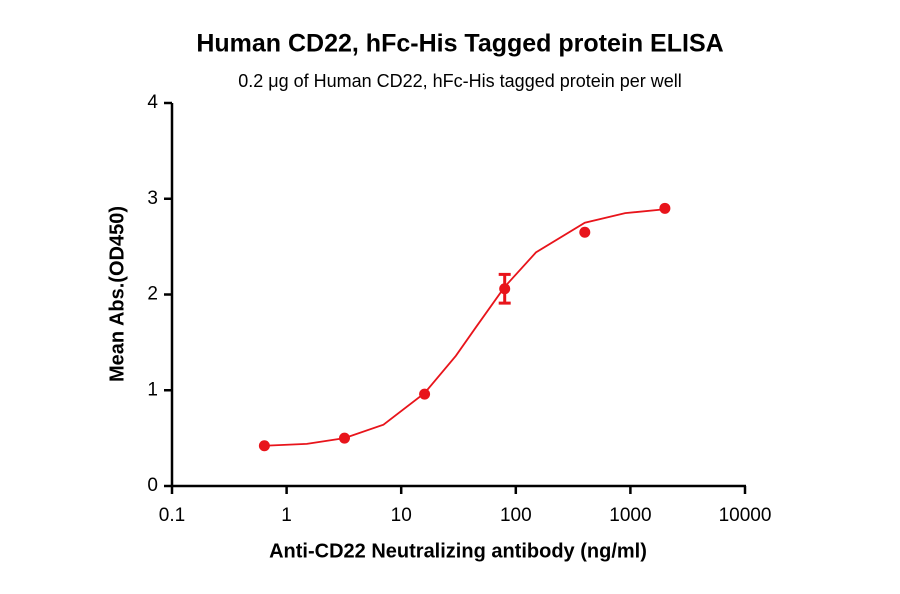 The image size is (900, 594). What do you see at coordinates (458, 551) in the screenshot?
I see `x-axis-label: Anti-CD22 Neutralizing antibody (ng/ml)` at bounding box center [458, 551].